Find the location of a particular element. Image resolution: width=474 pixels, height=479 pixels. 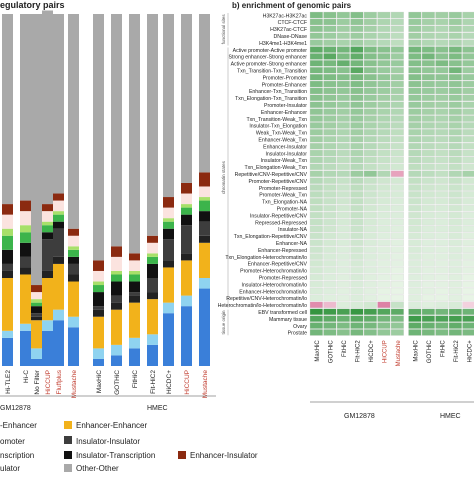

legend-label: Enhancer-Insulator is located at coordinates (224, 455).